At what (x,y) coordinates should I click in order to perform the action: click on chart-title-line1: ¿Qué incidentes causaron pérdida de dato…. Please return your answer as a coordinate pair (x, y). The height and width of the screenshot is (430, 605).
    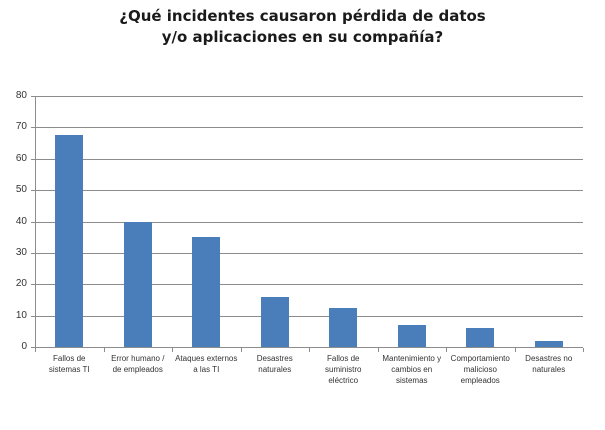
    Looking at the image, I should click on (302, 16).